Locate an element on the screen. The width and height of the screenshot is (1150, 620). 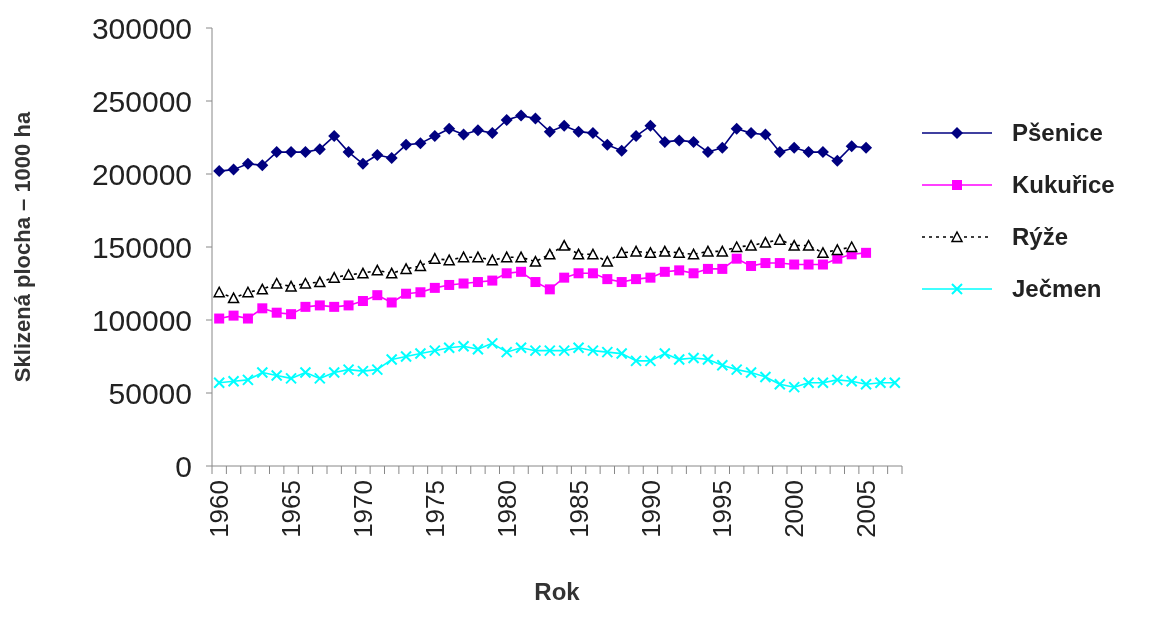
x-tick-label: 1980 is located at coordinates (506, 509).